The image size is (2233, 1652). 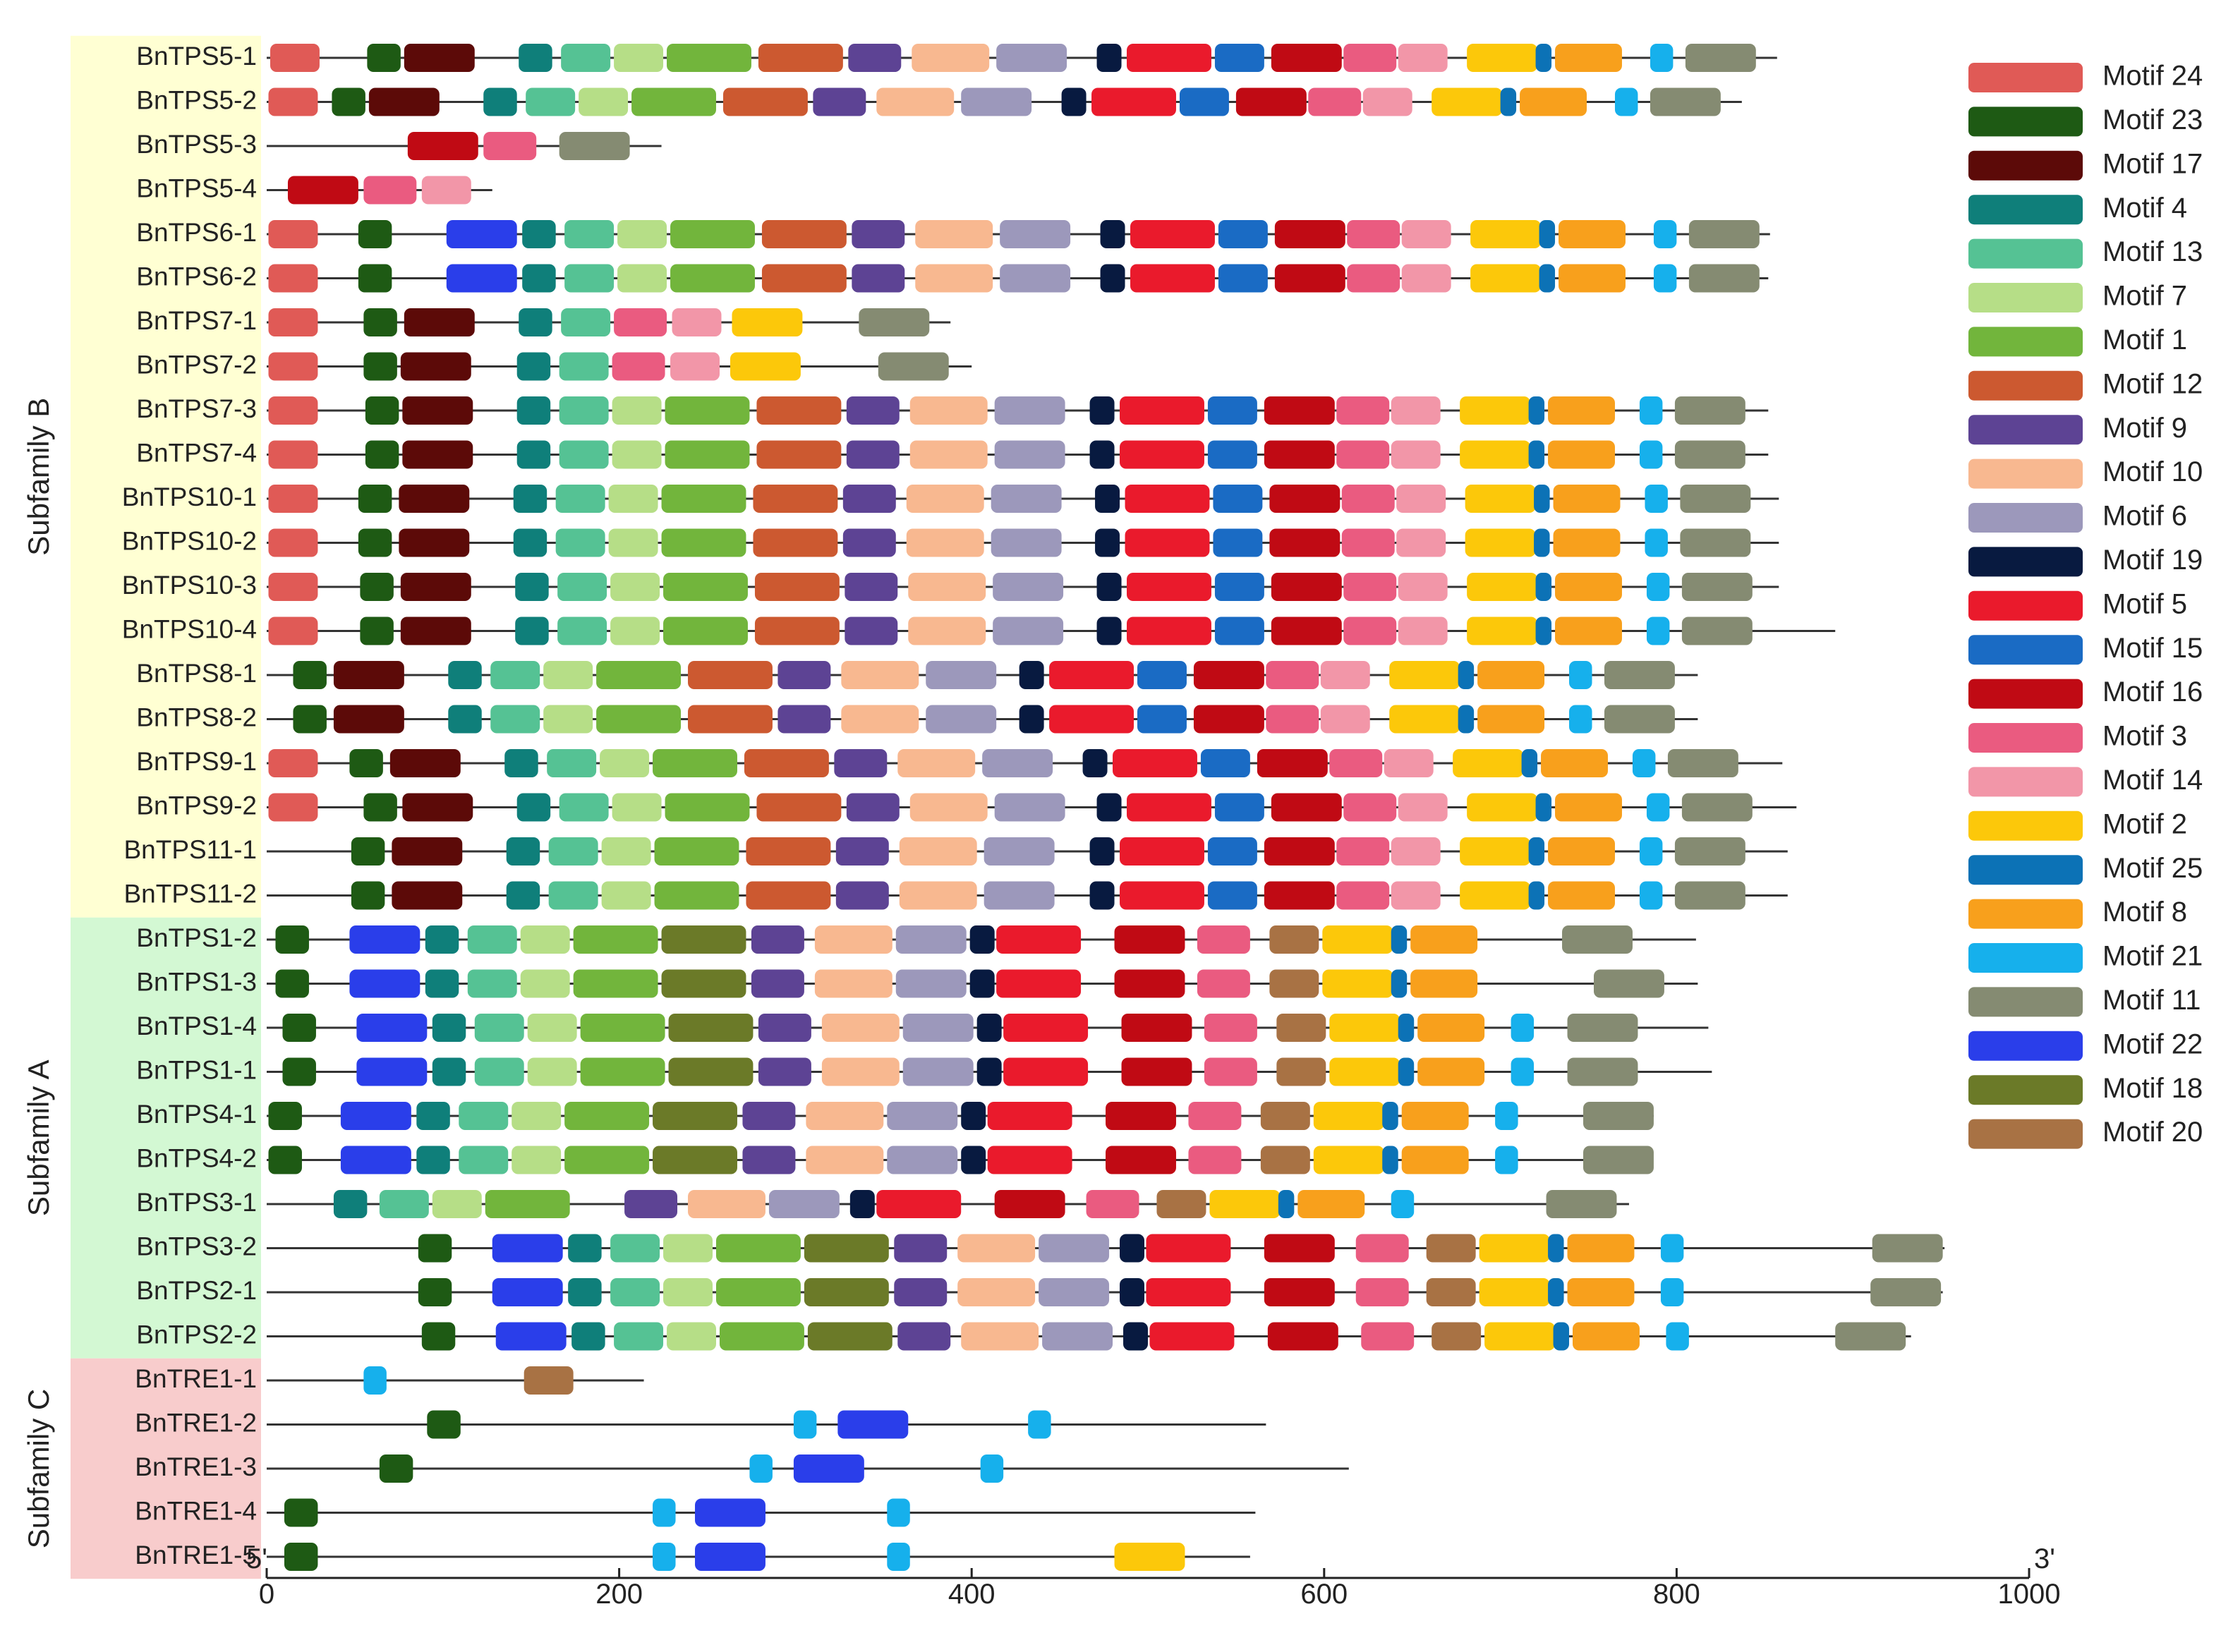 What do you see at coordinates (189, 496) in the screenshot?
I see `gene-label: BnTPS10-1` at bounding box center [189, 496].